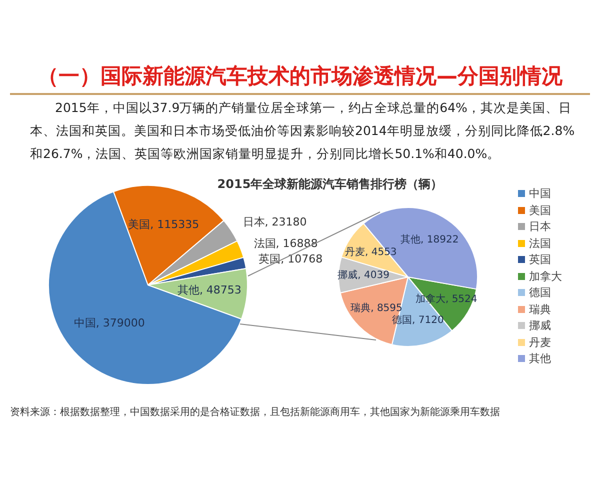  Describe the element at coordinates (380, 252) in the screenshot. I see `data-label: , 4553` at that location.